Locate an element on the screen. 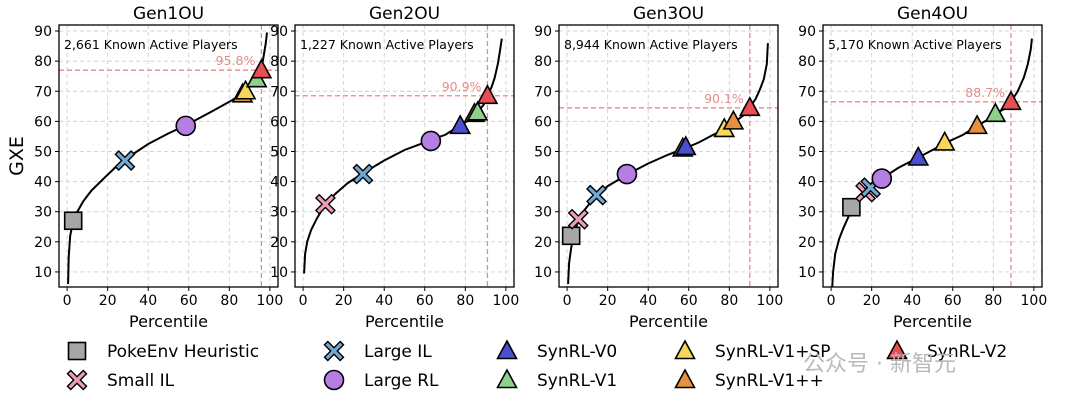 The height and width of the screenshot is (405, 1080). percentile-label: 95.8% is located at coordinates (236, 60).